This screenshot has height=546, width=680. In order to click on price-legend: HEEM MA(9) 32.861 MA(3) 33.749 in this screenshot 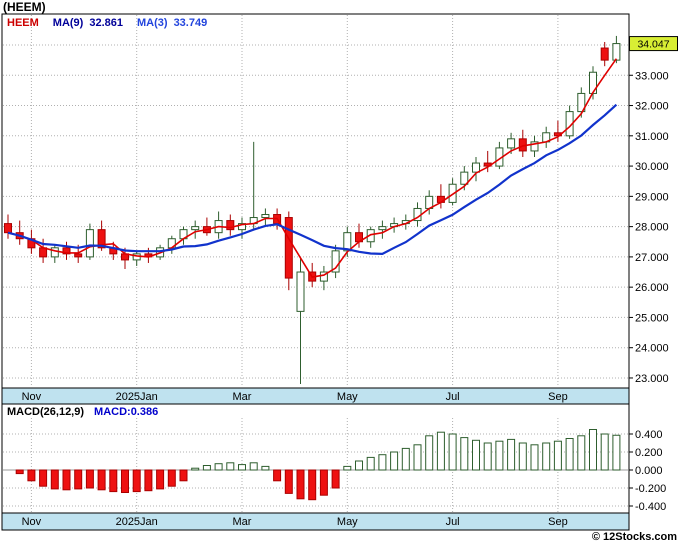, I will do `click(107, 23)`.